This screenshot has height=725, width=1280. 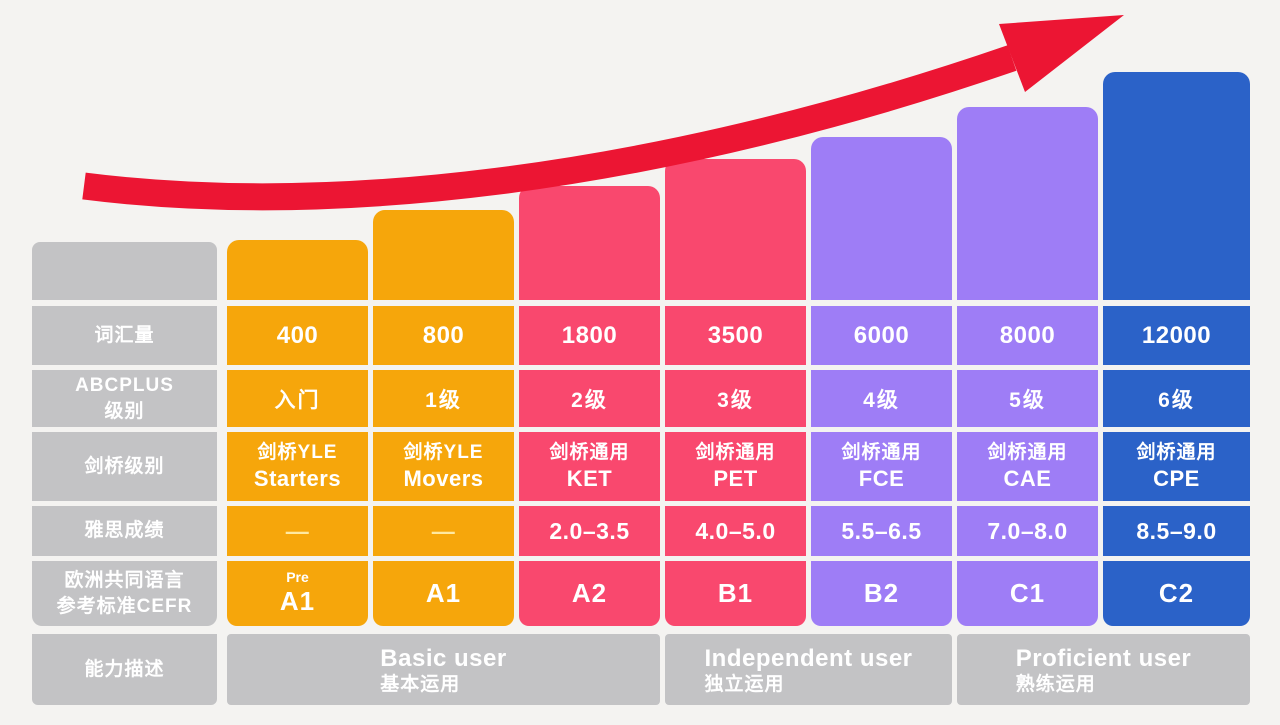 What do you see at coordinates (124, 593) in the screenshot?
I see `row-label-cefr: 欧洲共同语言 参考标准CEFR` at bounding box center [124, 593].